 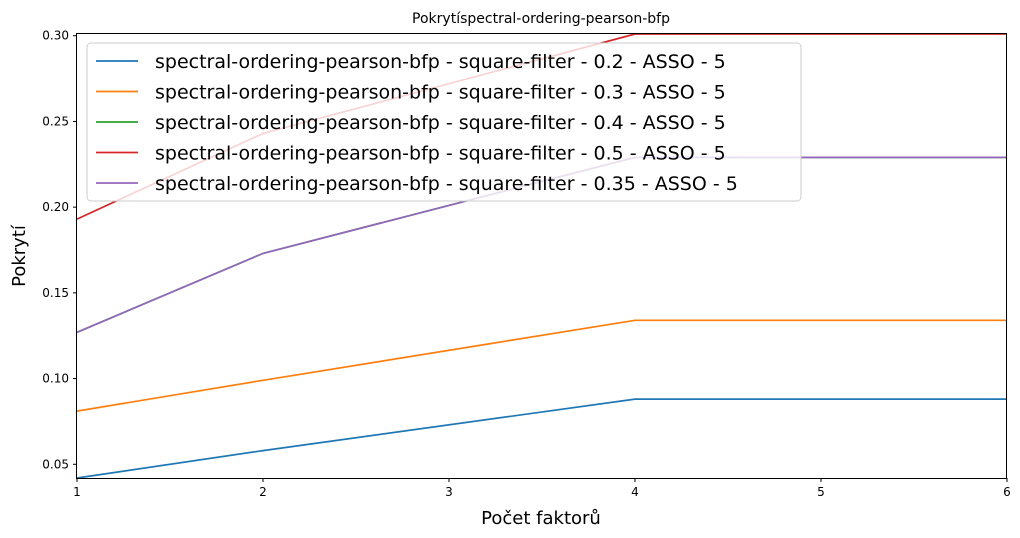 I want to click on x-axis-label: Počet faktorů, so click(x=541, y=518).